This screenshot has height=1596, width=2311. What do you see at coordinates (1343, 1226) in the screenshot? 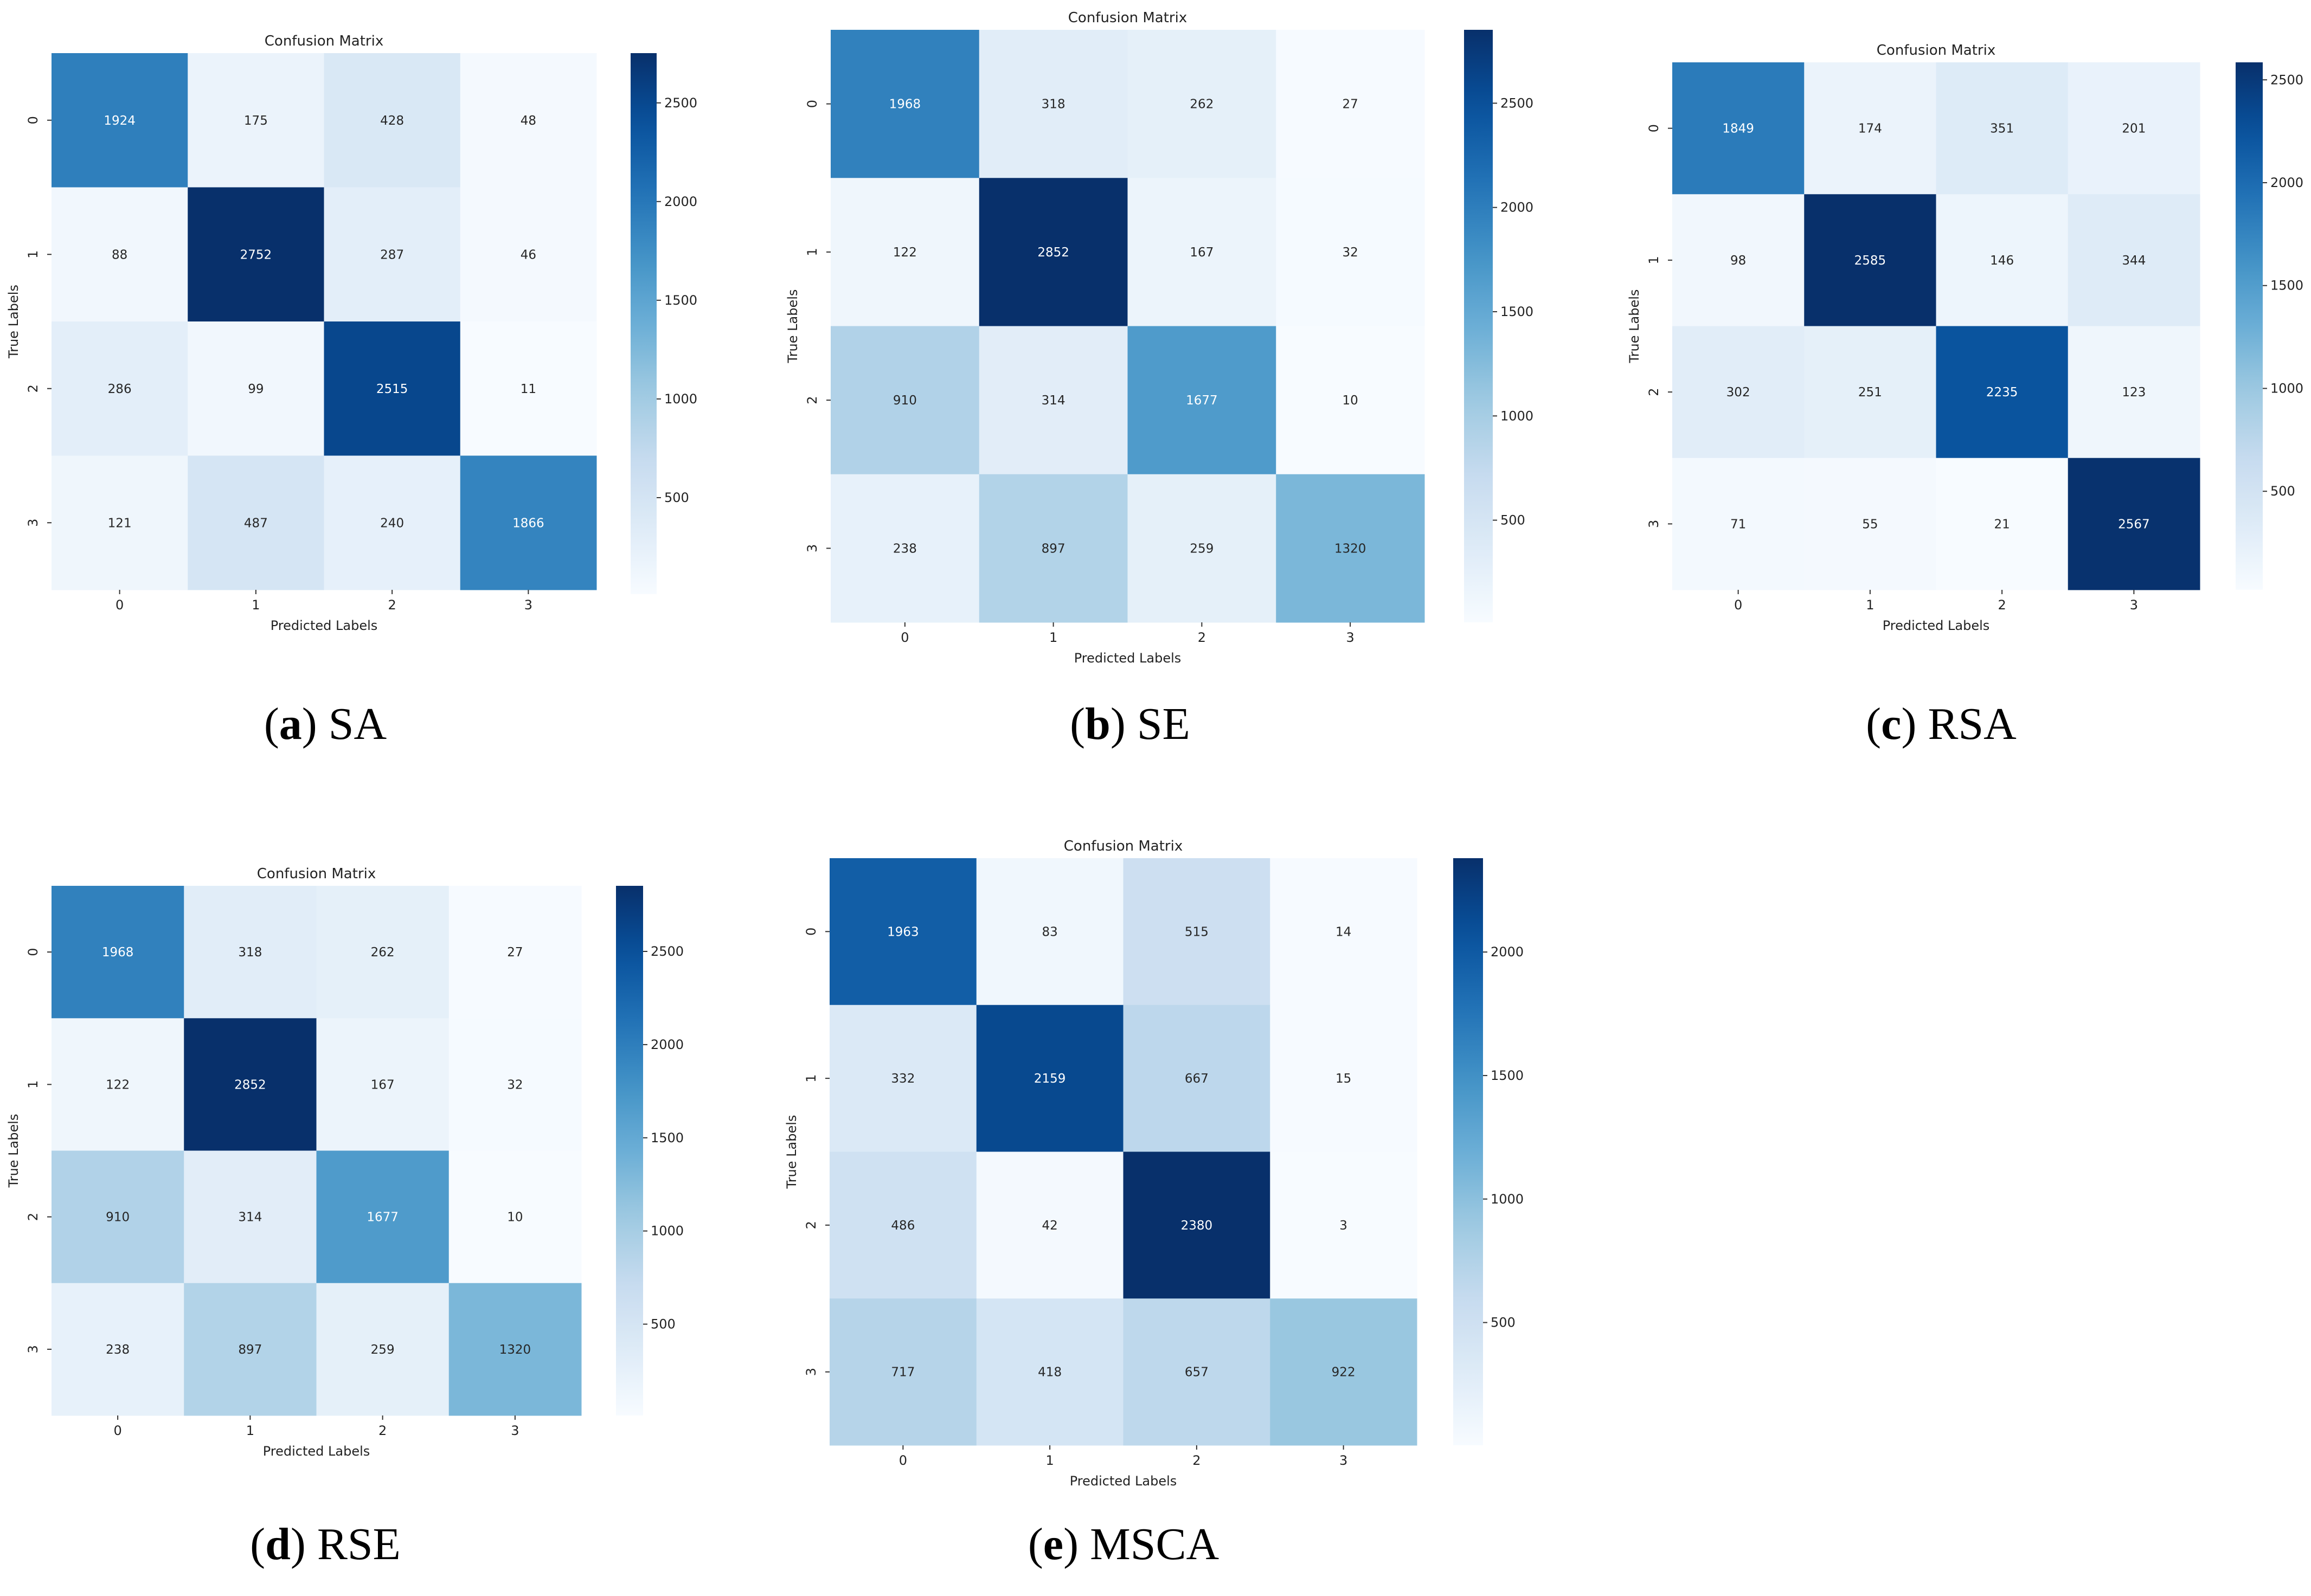
I see `cell-value-r2-c3: 3` at bounding box center [1343, 1226].